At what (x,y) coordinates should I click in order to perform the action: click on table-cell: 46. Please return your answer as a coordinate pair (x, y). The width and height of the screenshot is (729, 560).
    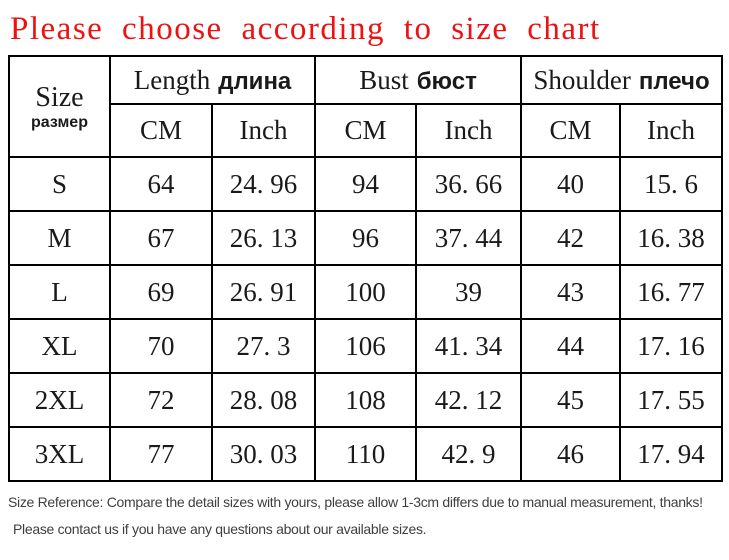
    Looking at the image, I should click on (571, 454).